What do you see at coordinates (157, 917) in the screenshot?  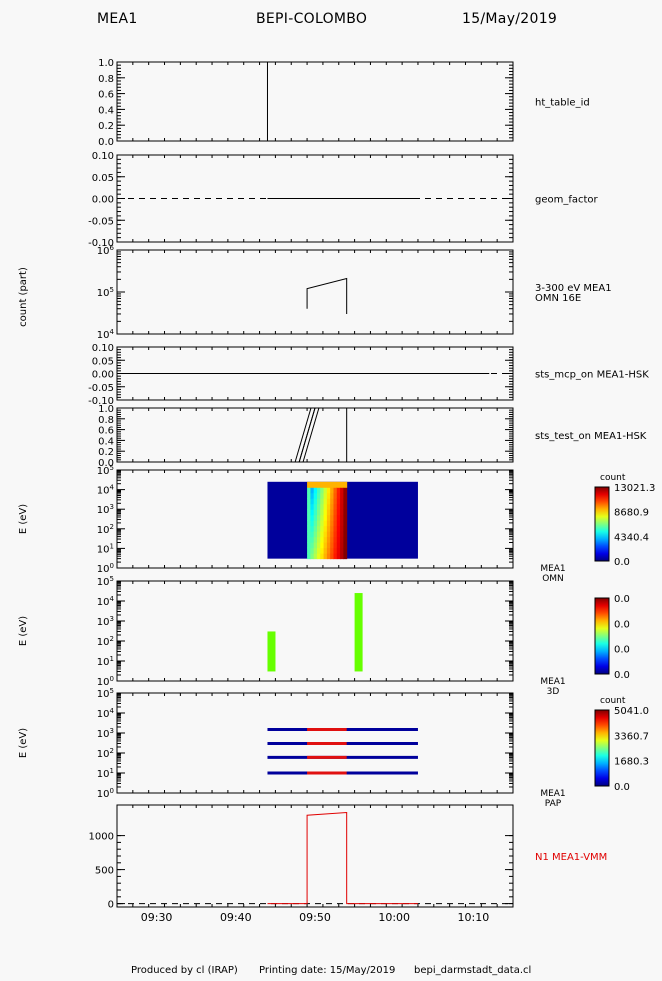 I see `time-axis-label: 09:30` at bounding box center [157, 917].